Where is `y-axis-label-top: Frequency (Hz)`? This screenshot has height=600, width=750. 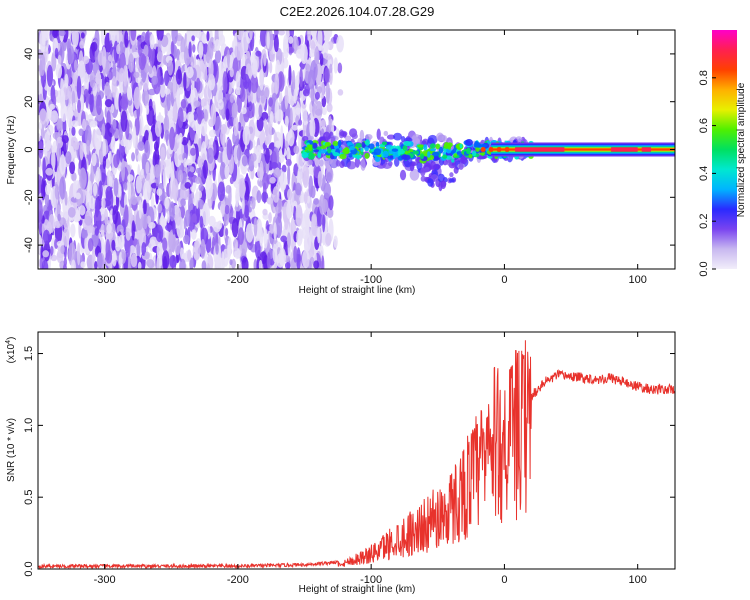 y-axis-label-top: Frequency (Hz) is located at coordinates (11, 150).